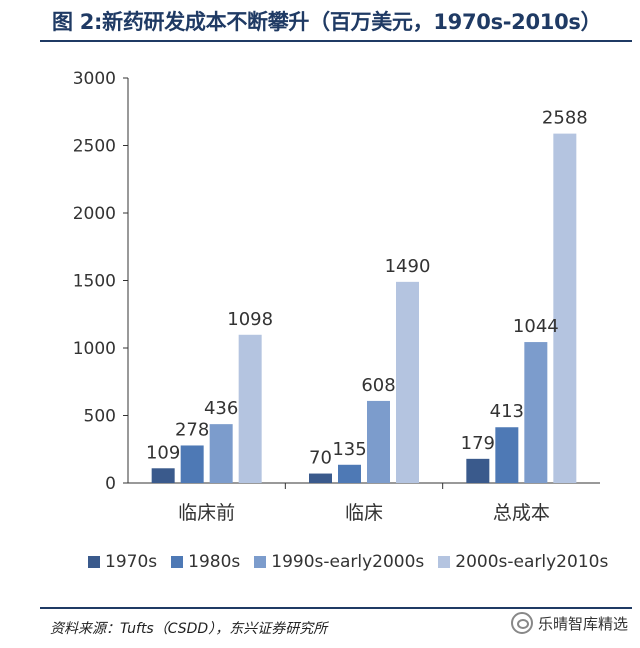  I want to click on y-tick-label: 2500, so click(94, 147).